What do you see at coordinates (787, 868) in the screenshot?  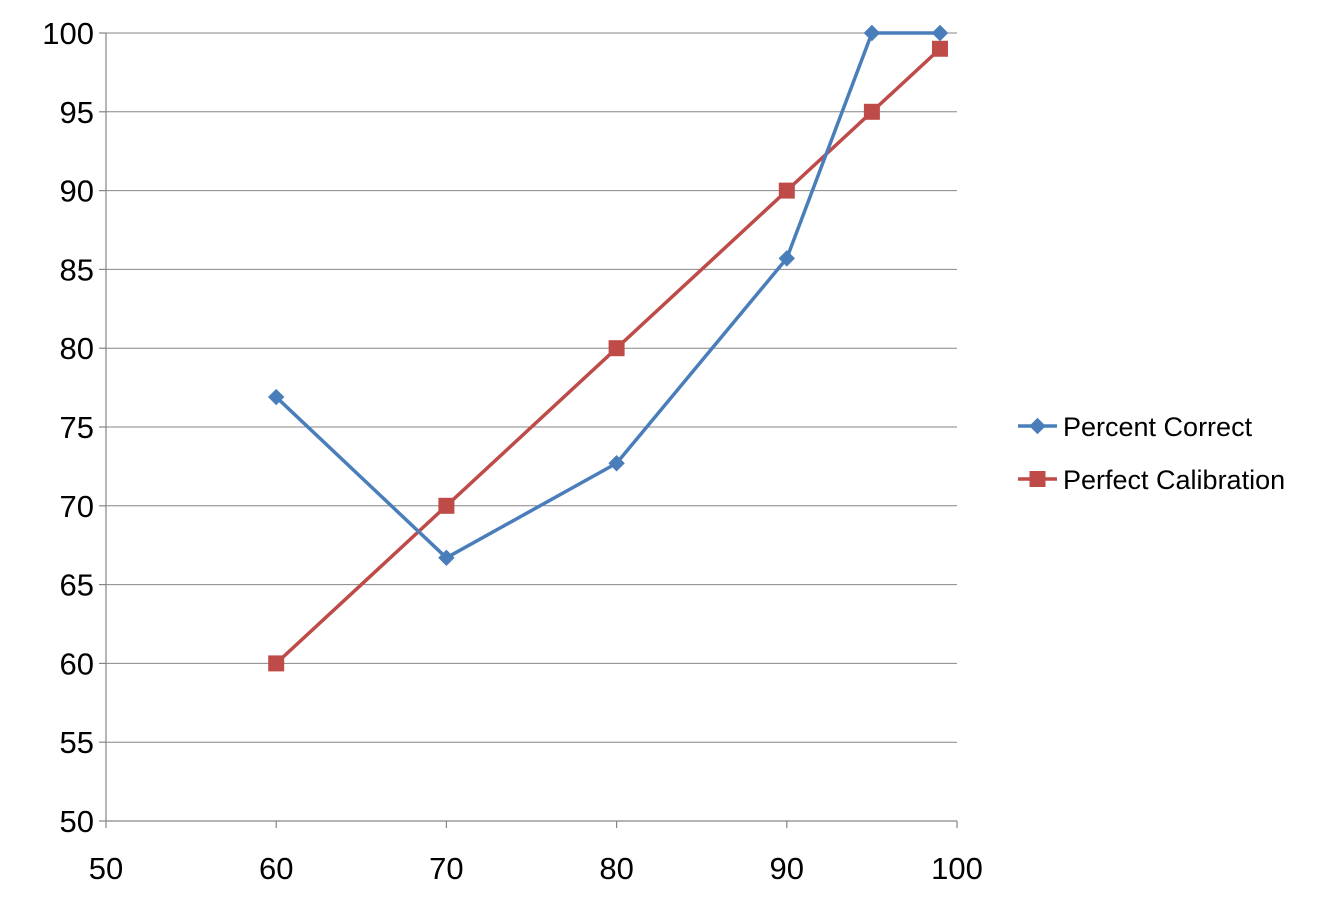 I see `x-tick-label-90: 90` at bounding box center [787, 868].